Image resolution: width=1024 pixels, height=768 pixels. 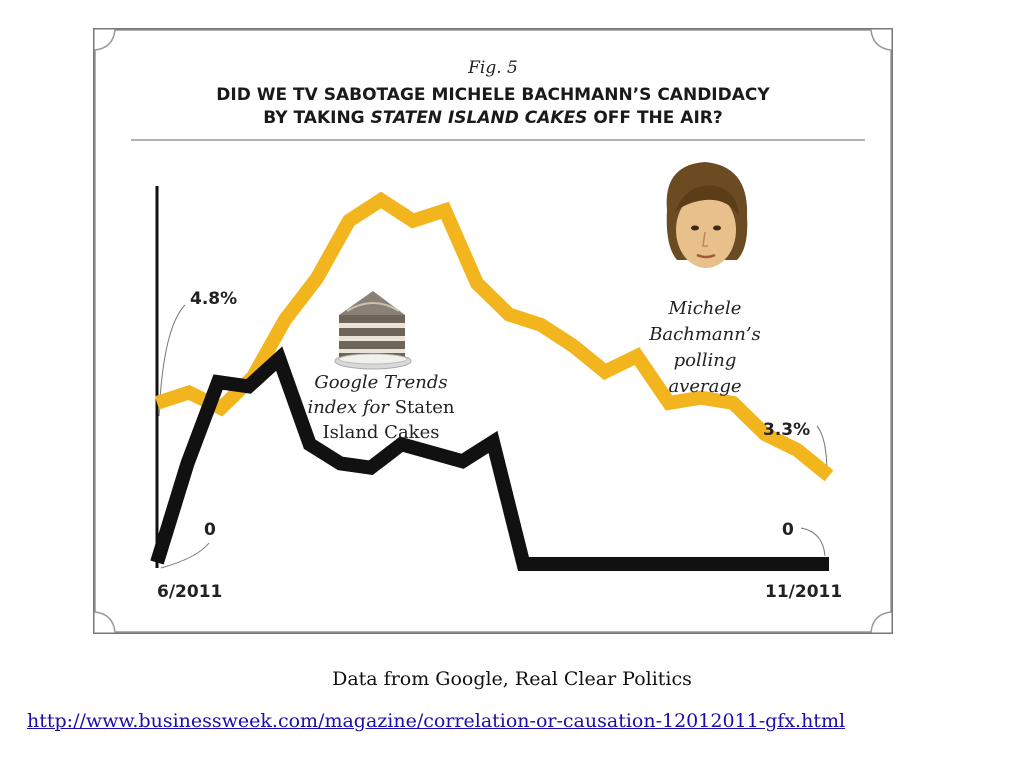 I want to click on x-label-start: 6/2011, so click(x=190, y=592).